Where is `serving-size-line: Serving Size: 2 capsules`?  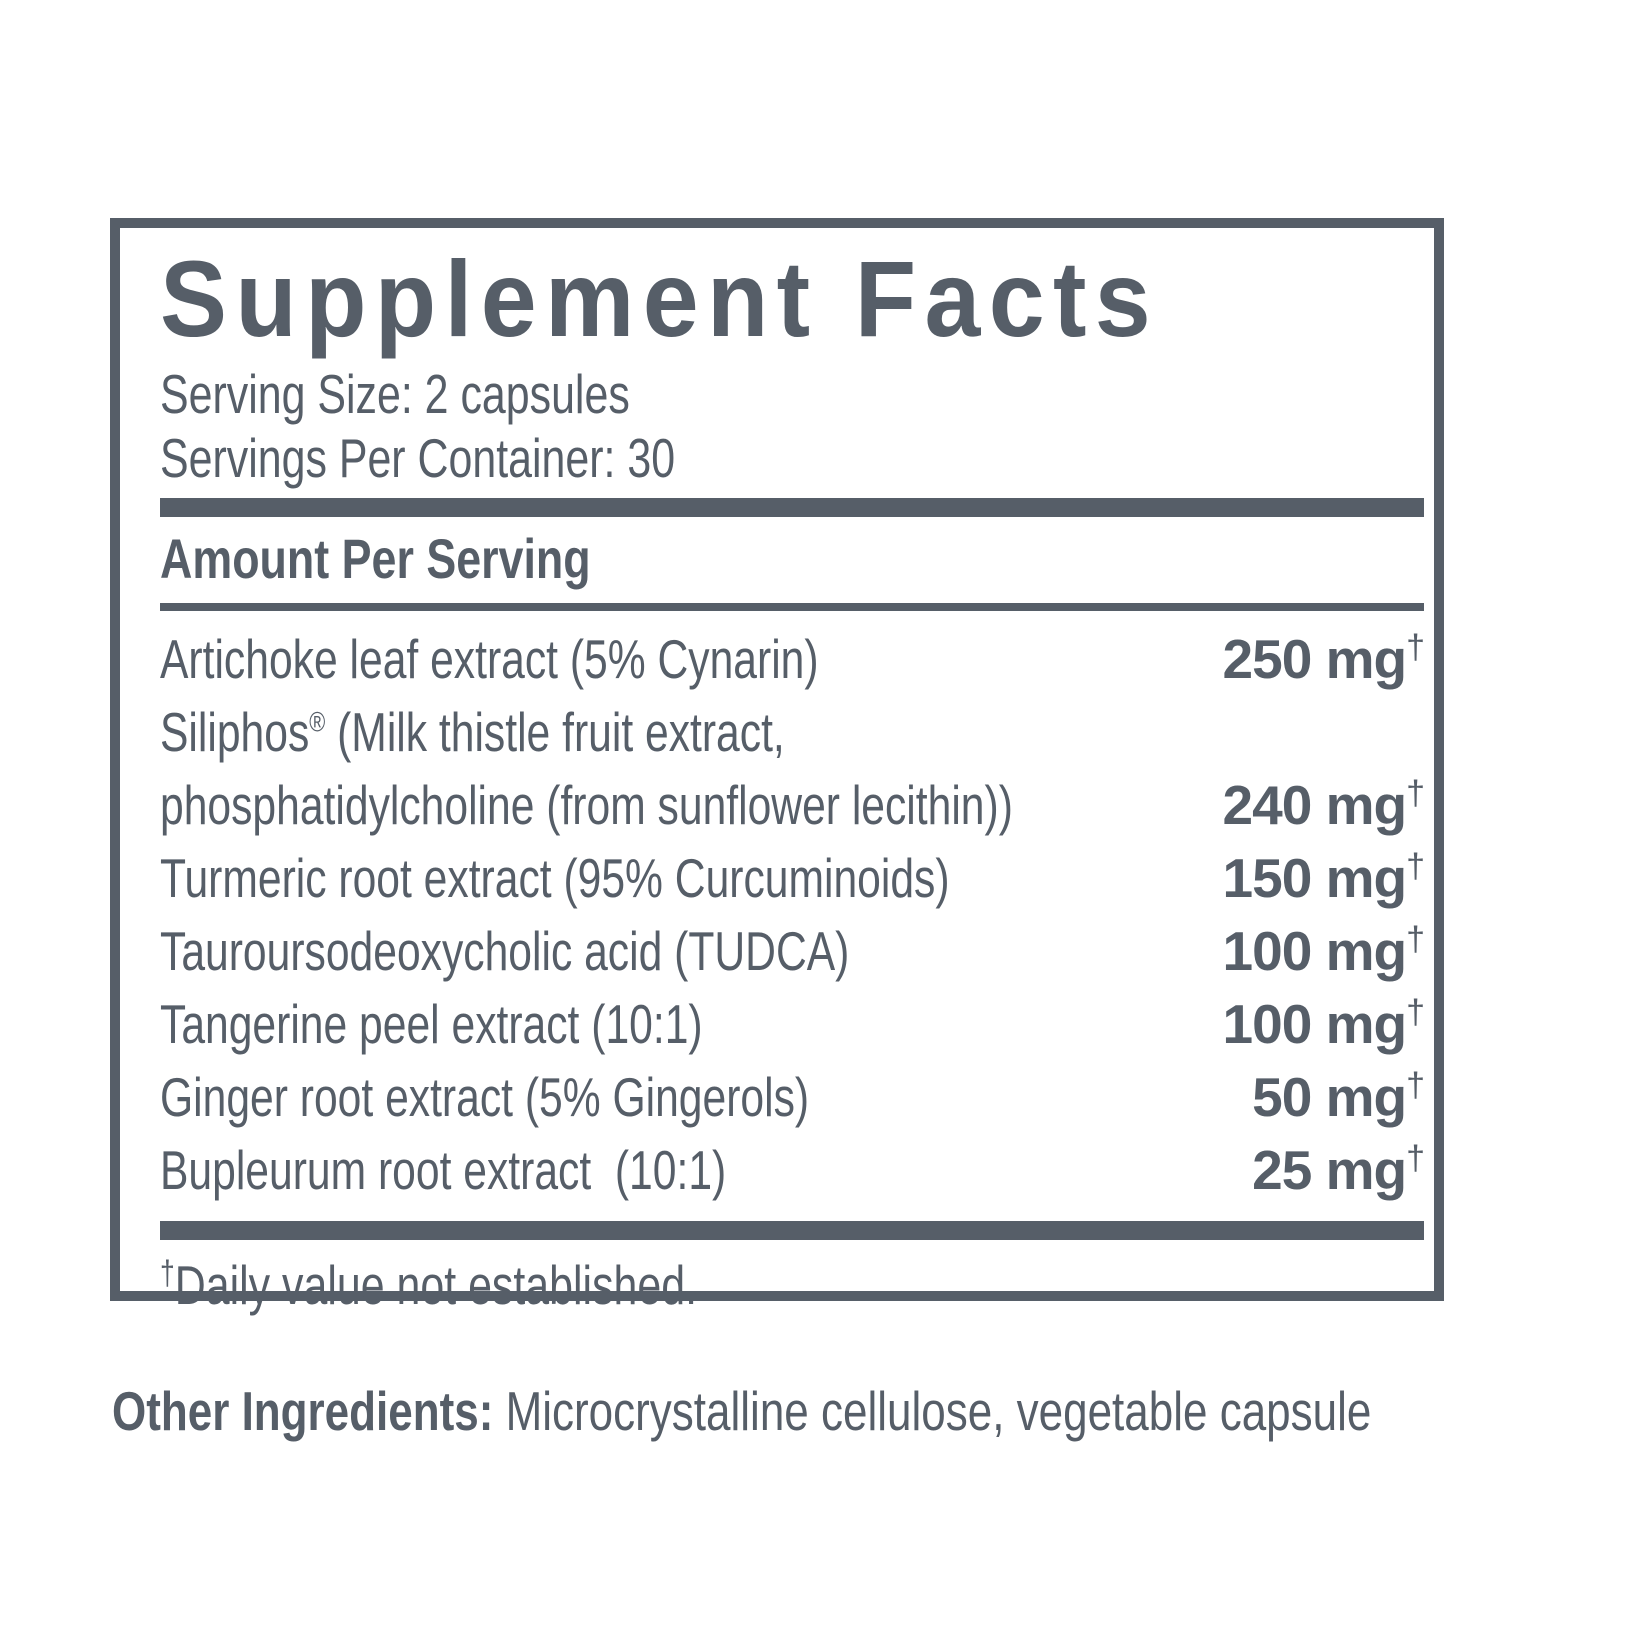
serving-size-line: Serving Size: 2 capsules is located at coordinates (395, 394).